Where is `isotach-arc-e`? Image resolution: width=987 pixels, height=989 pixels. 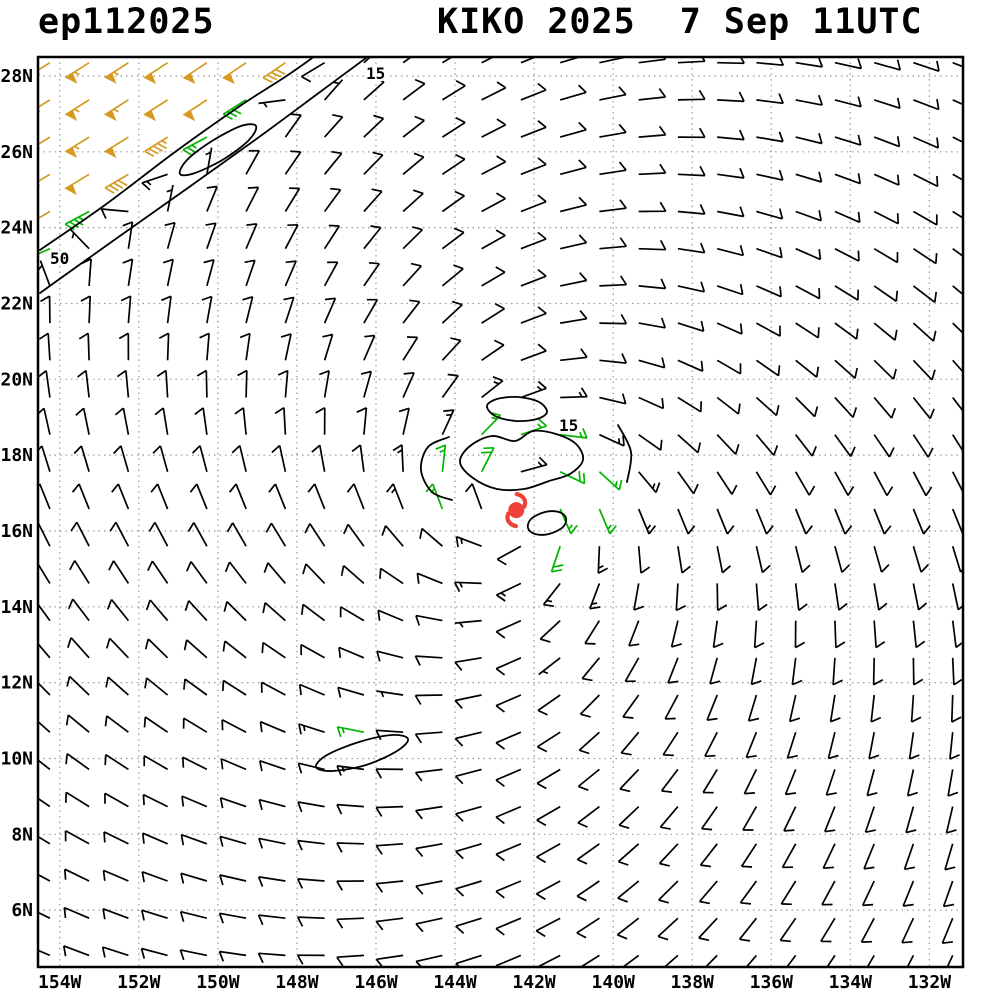
isotach-arc-e is located at coordinates (625, 453).